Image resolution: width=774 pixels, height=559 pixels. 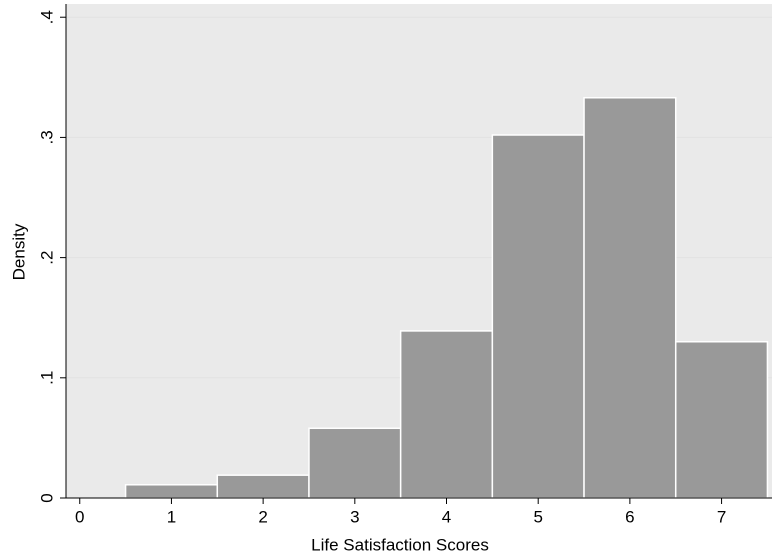 I want to click on y-tick-label: 0, so click(x=46, y=497).